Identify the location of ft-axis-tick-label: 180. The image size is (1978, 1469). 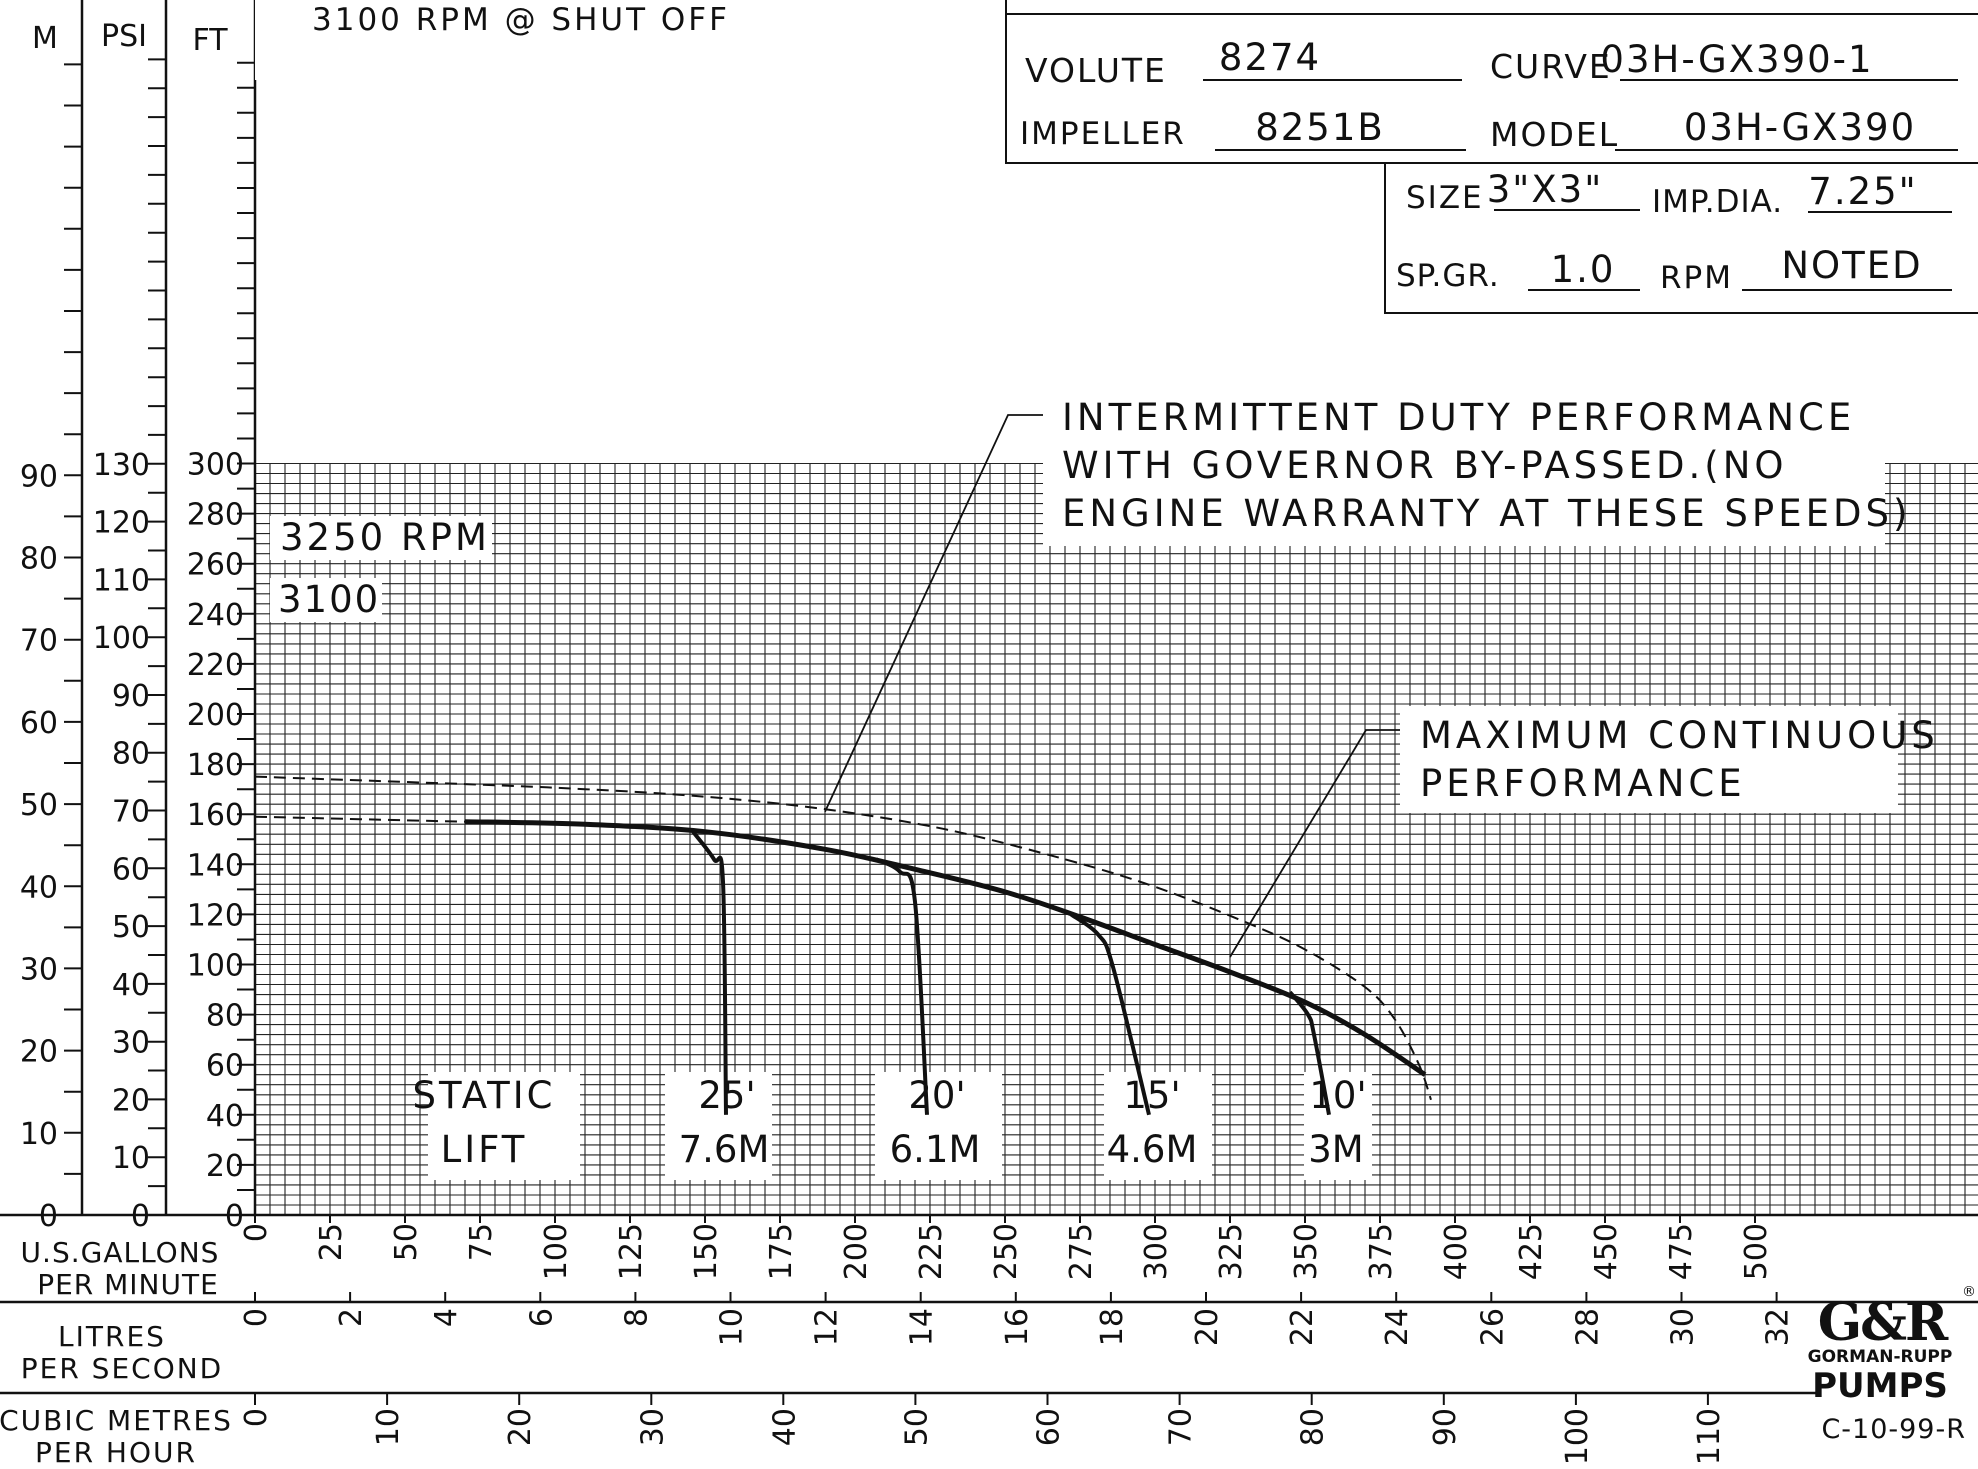
(215, 765).